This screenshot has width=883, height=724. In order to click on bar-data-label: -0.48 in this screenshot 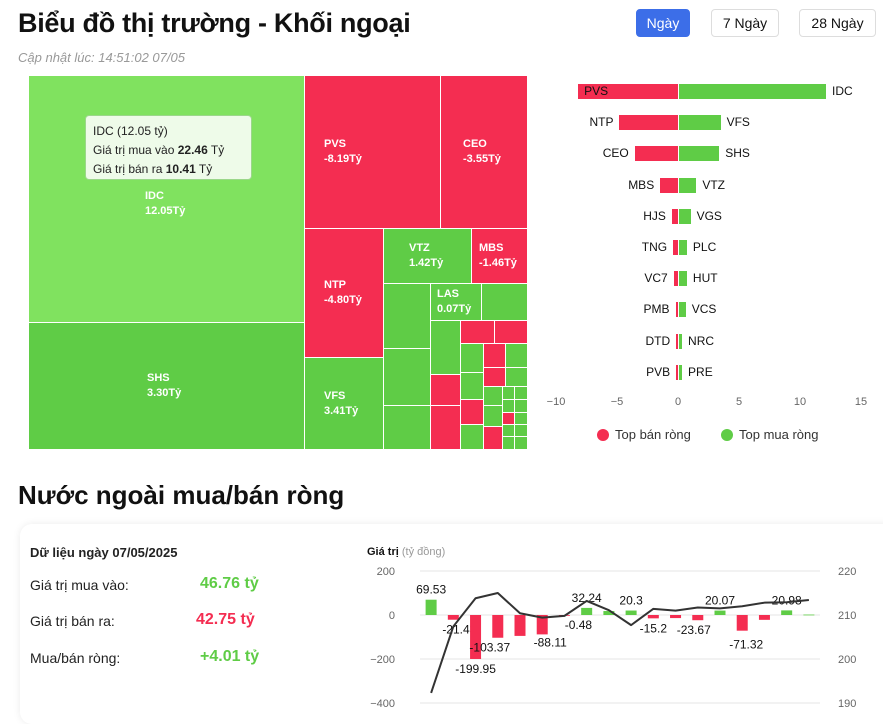, I will do `click(579, 625)`.